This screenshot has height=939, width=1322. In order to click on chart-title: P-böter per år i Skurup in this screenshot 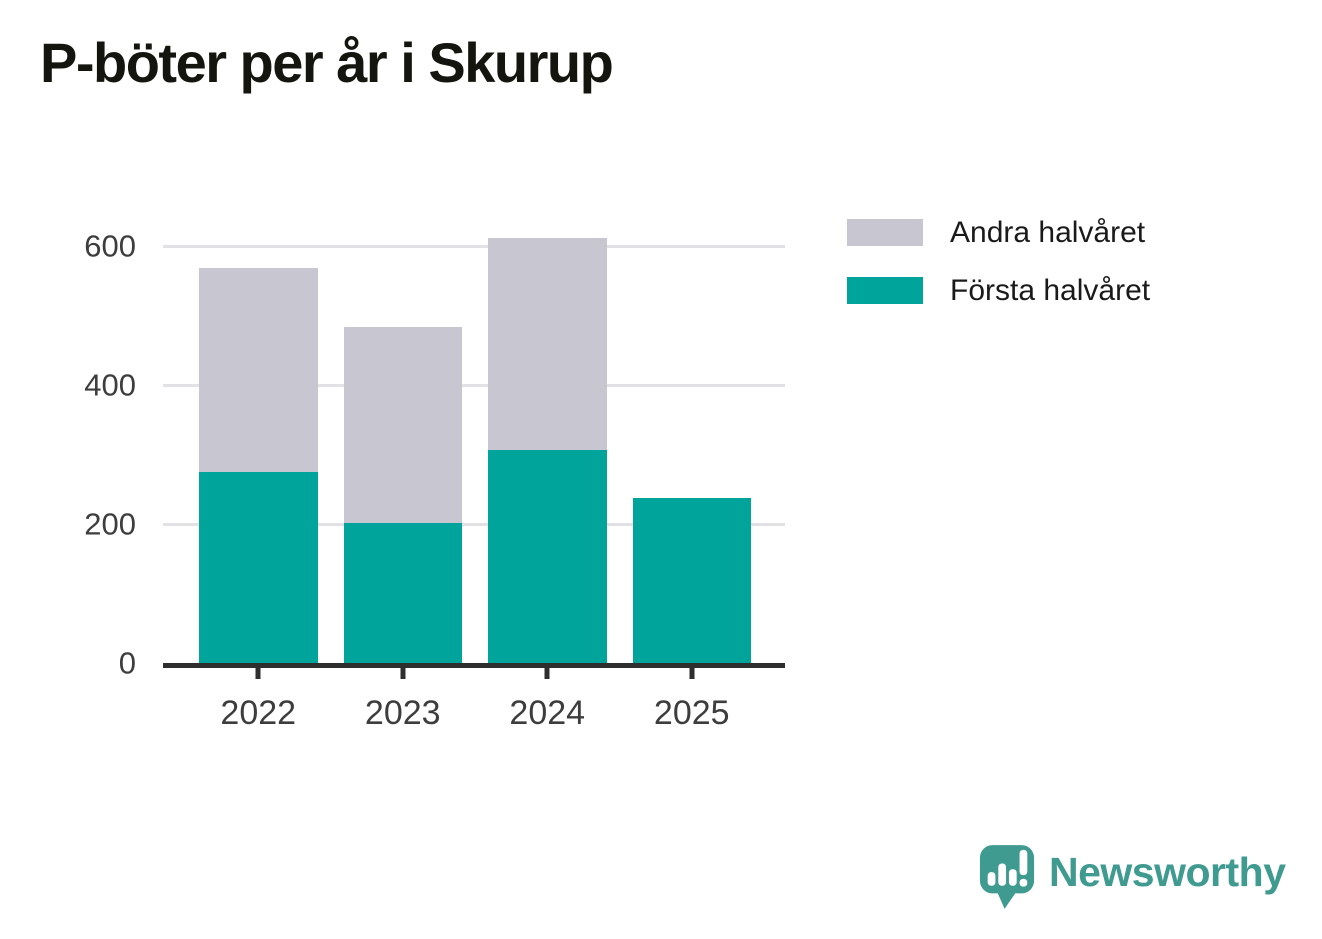, I will do `click(327, 62)`.